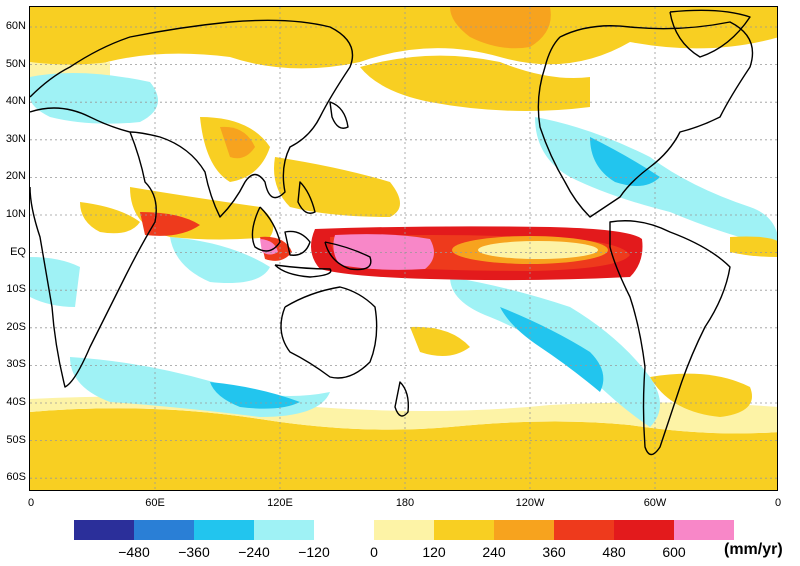 Image resolution: width=800 pixels, height=566 pixels. I want to click on lat-label: 20S, so click(16, 326).